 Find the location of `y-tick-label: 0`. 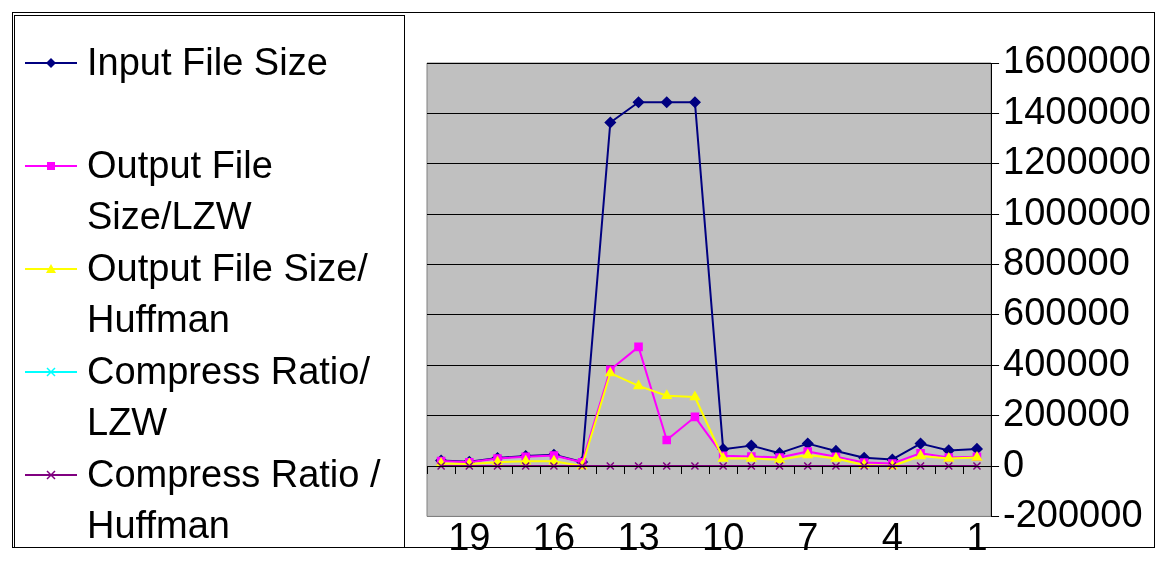

y-tick-label: 0 is located at coordinates (1014, 463).